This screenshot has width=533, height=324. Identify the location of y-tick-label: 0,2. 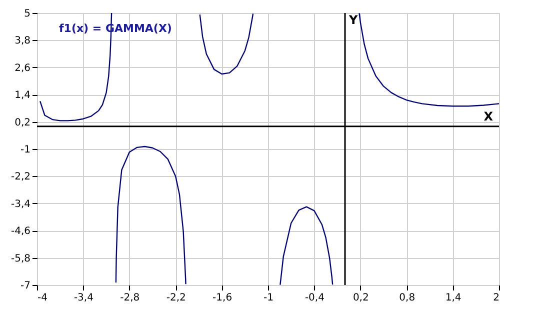
(22, 122).